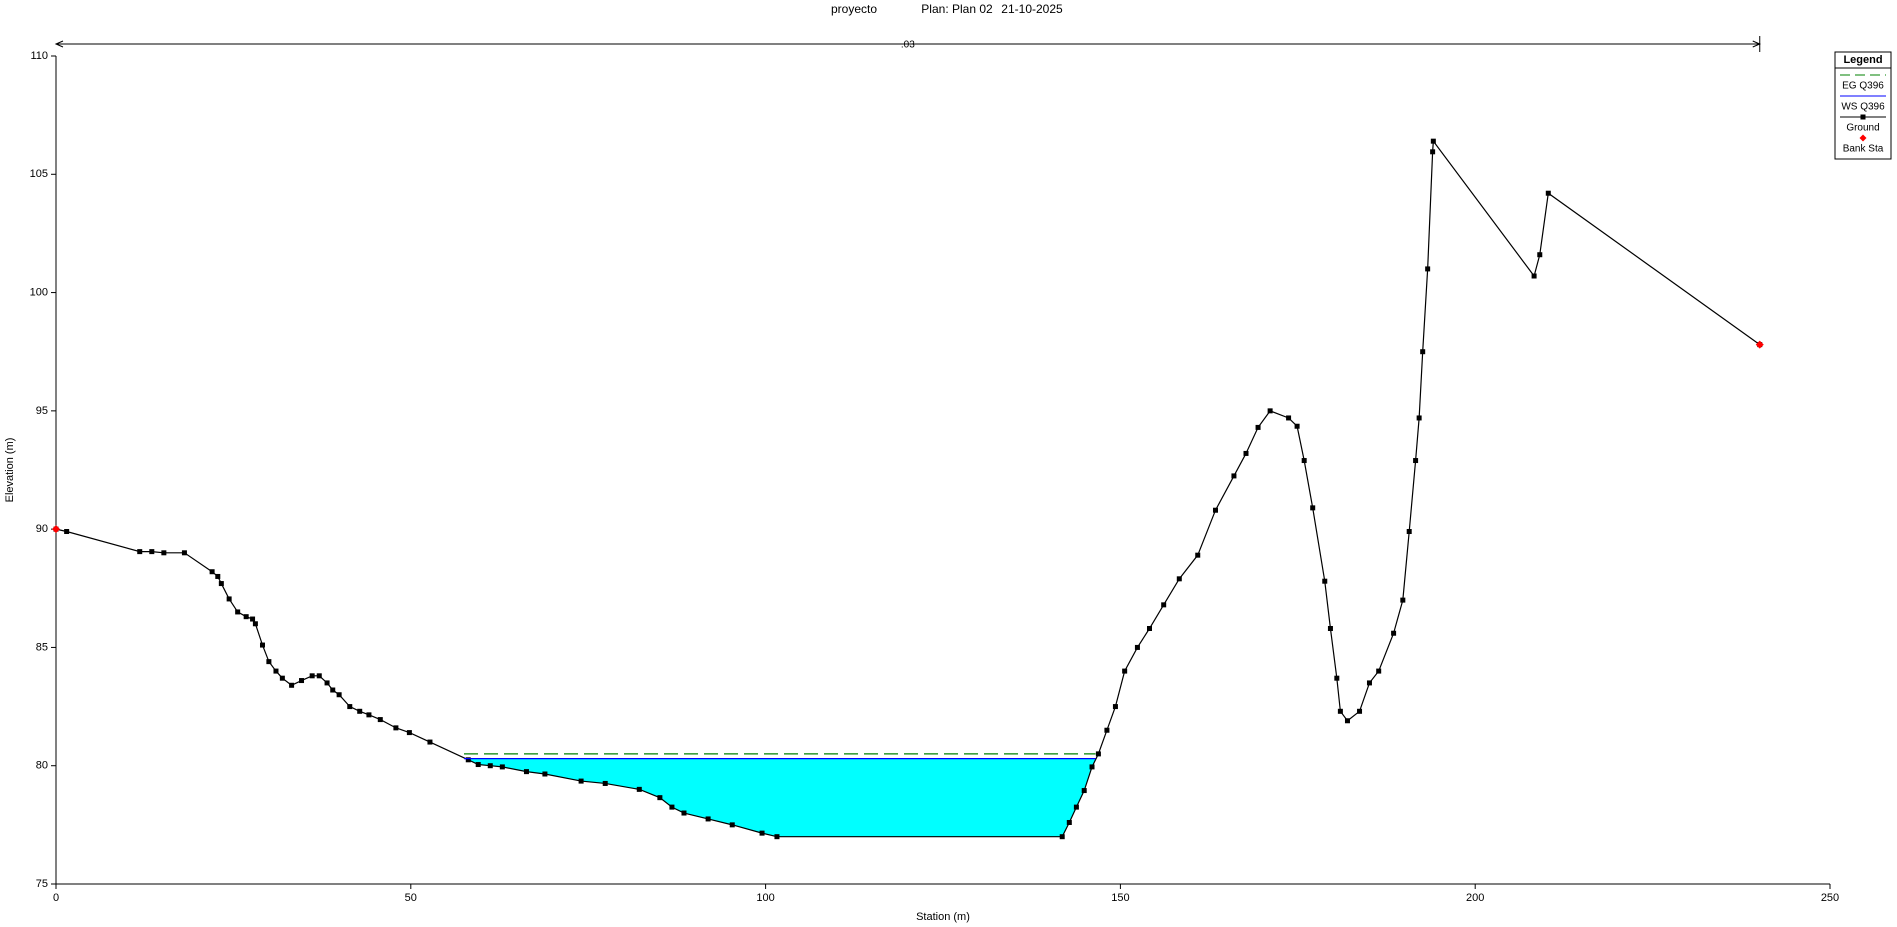 This screenshot has width=1897, height=927. Describe the element at coordinates (56, 898) in the screenshot. I see `x-tick-label: 0` at that location.